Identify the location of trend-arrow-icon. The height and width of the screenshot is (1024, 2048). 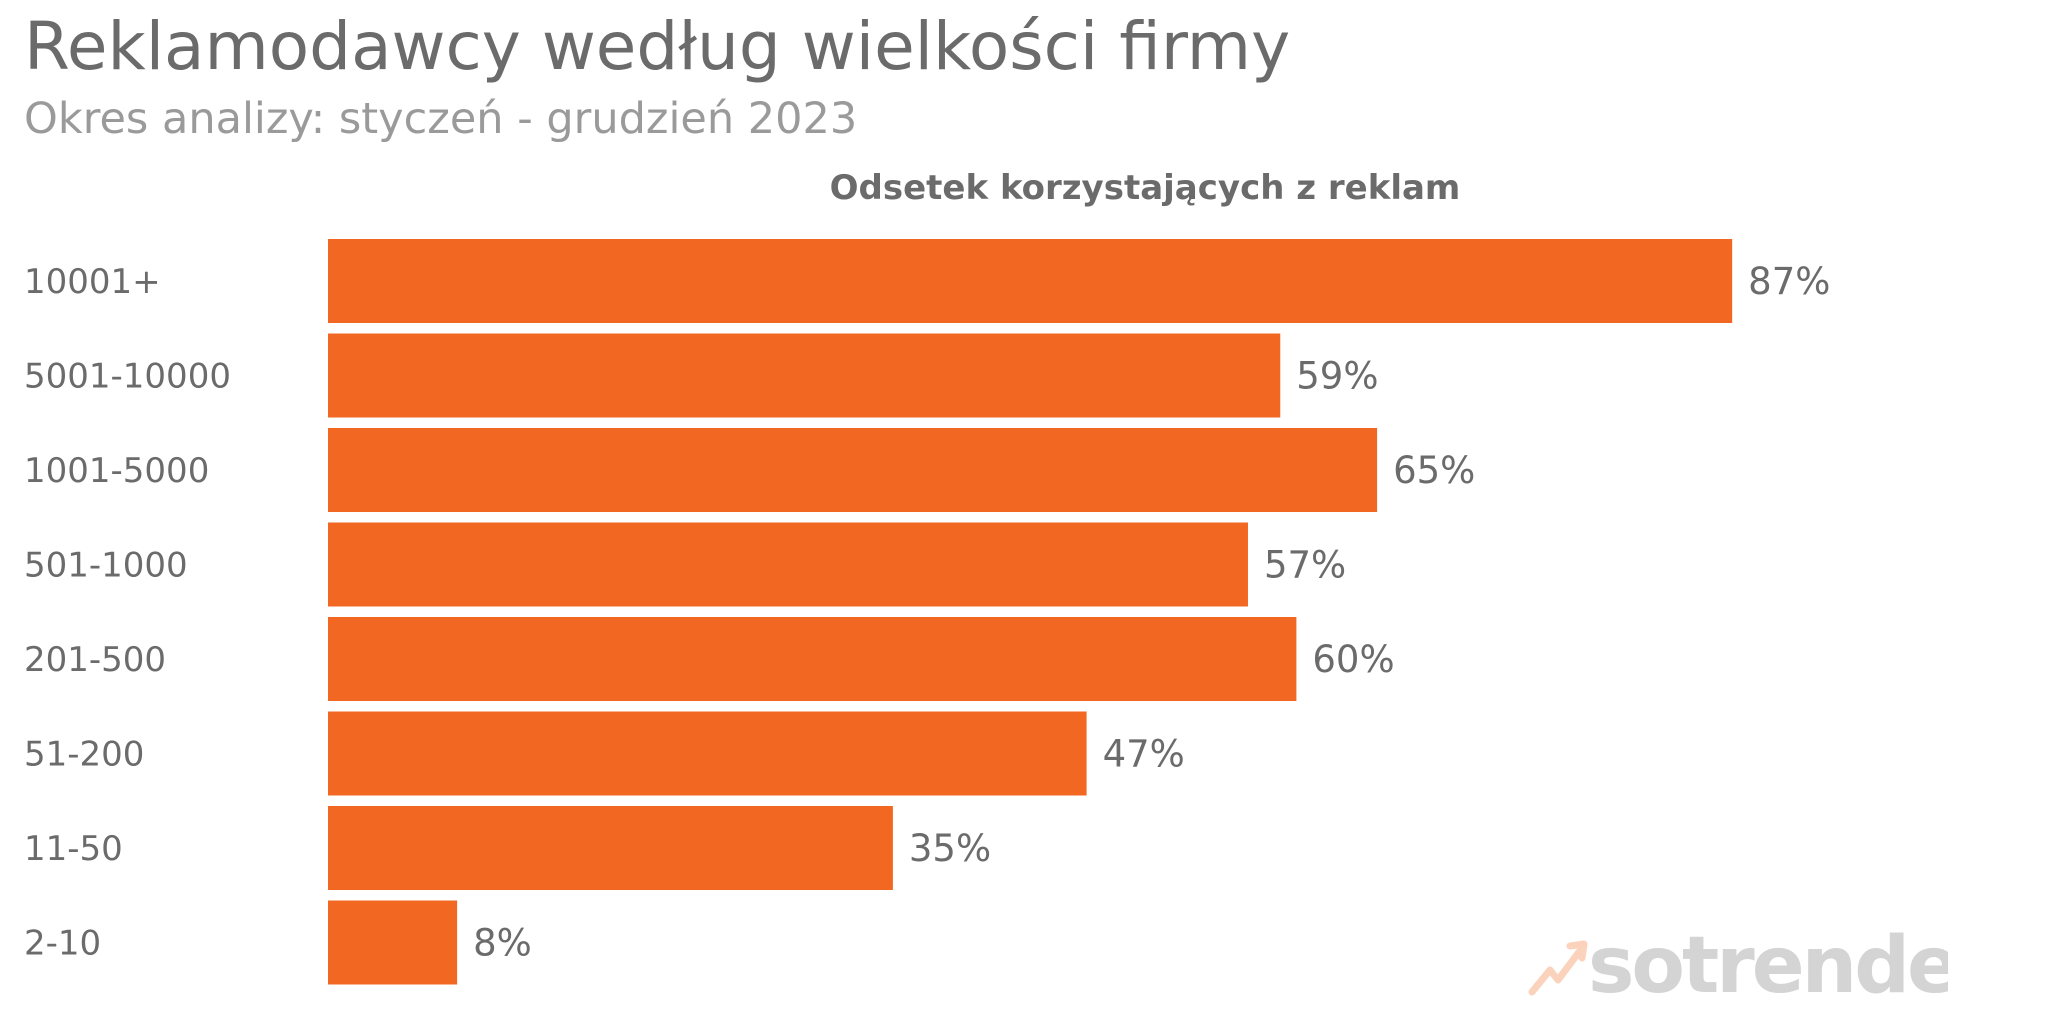
(1558, 968).